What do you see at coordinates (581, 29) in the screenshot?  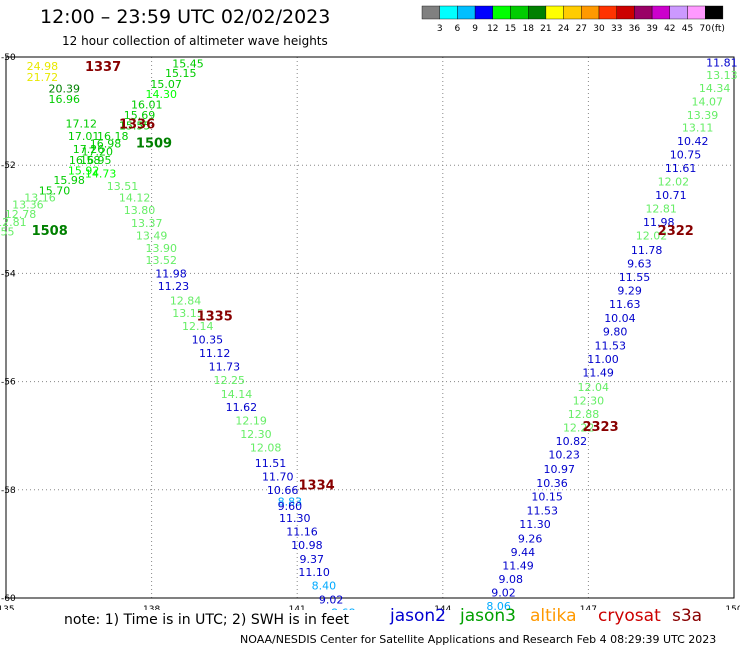 I see `colorbar-tick-label: 27` at bounding box center [581, 29].